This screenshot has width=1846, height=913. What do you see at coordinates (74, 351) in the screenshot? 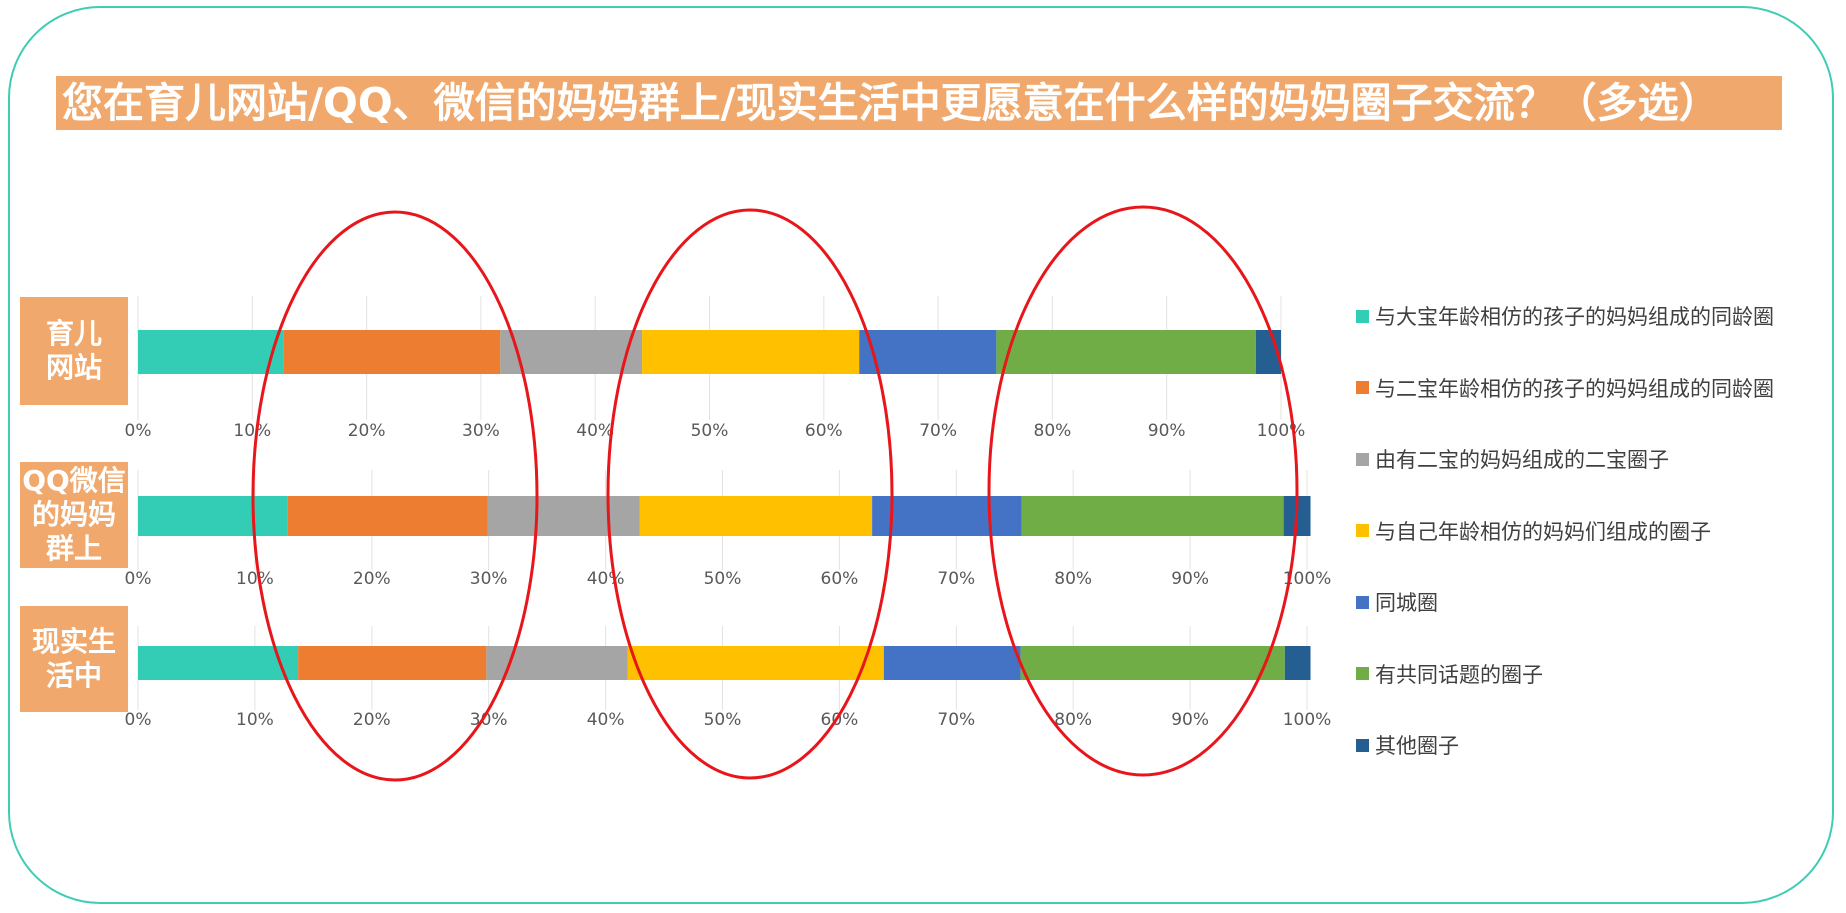
I see `row-label-website: 育儿 网站` at bounding box center [74, 351].